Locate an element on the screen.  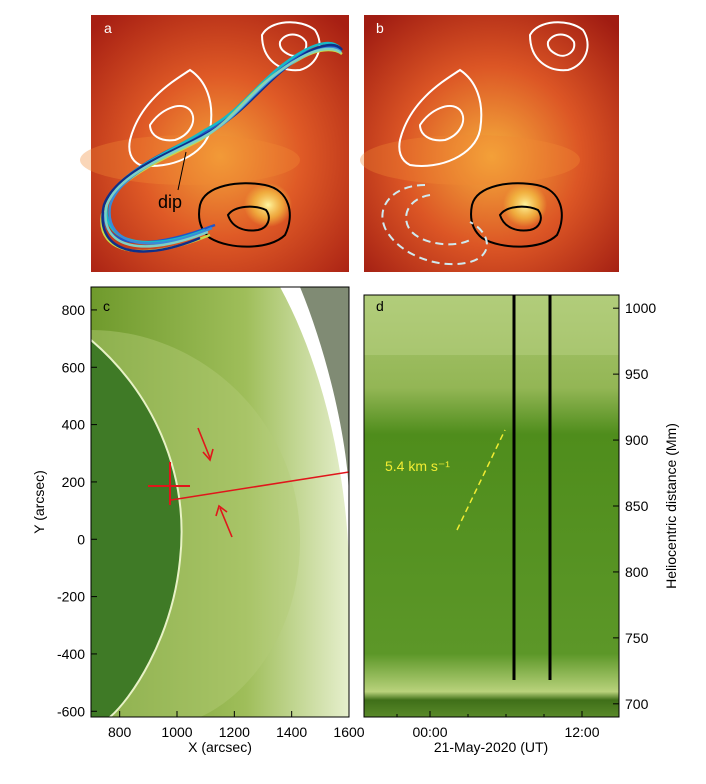
panel-letter-a: a is located at coordinates (108, 28).